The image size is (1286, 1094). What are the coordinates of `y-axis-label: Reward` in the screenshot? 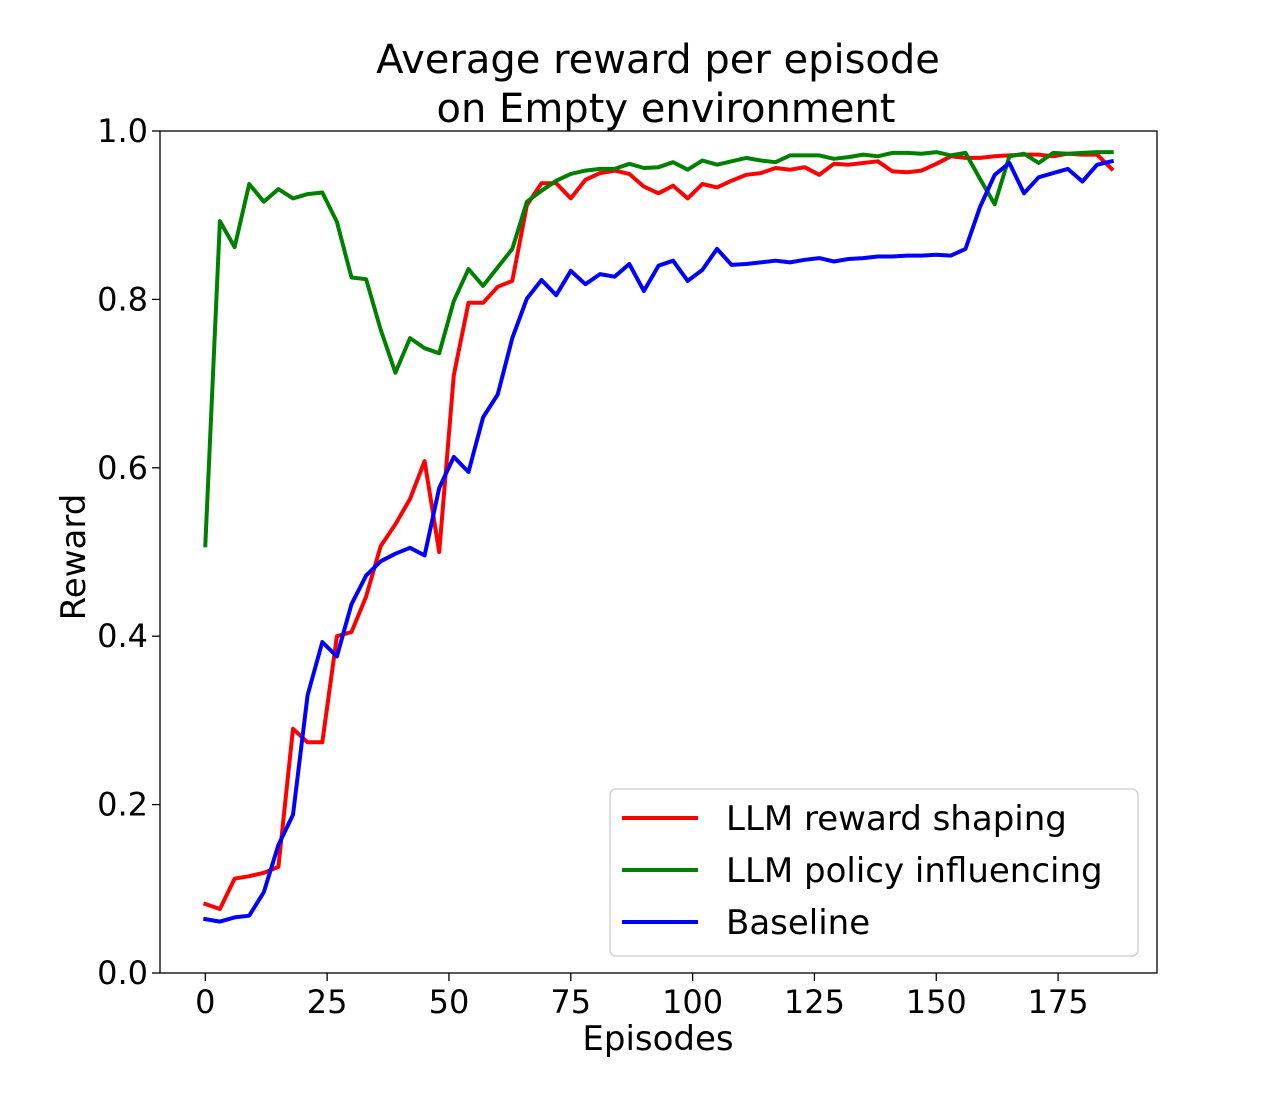 It's located at (74, 557).